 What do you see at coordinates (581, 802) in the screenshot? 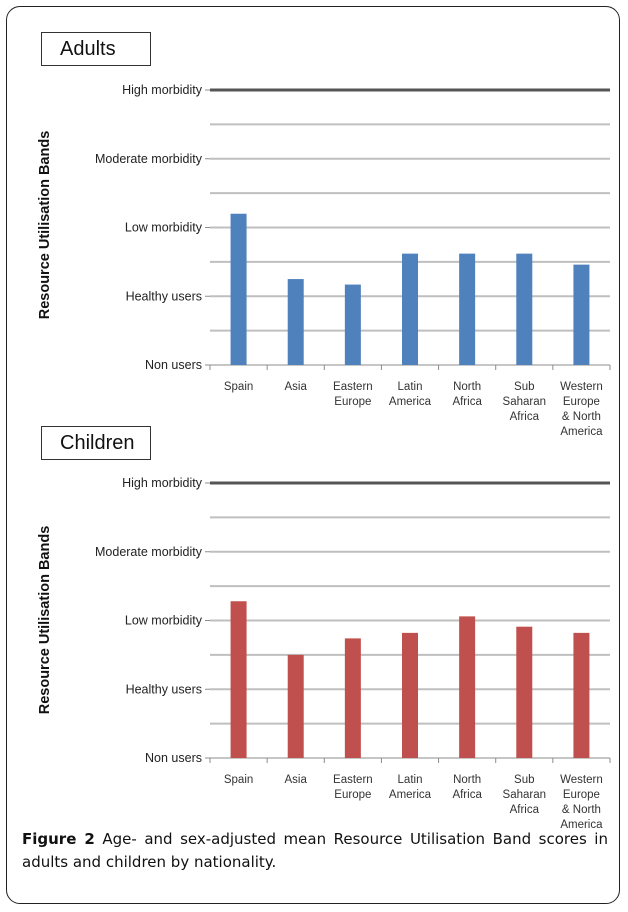
I see `children-category-label: Western Europe & North America` at bounding box center [581, 802].